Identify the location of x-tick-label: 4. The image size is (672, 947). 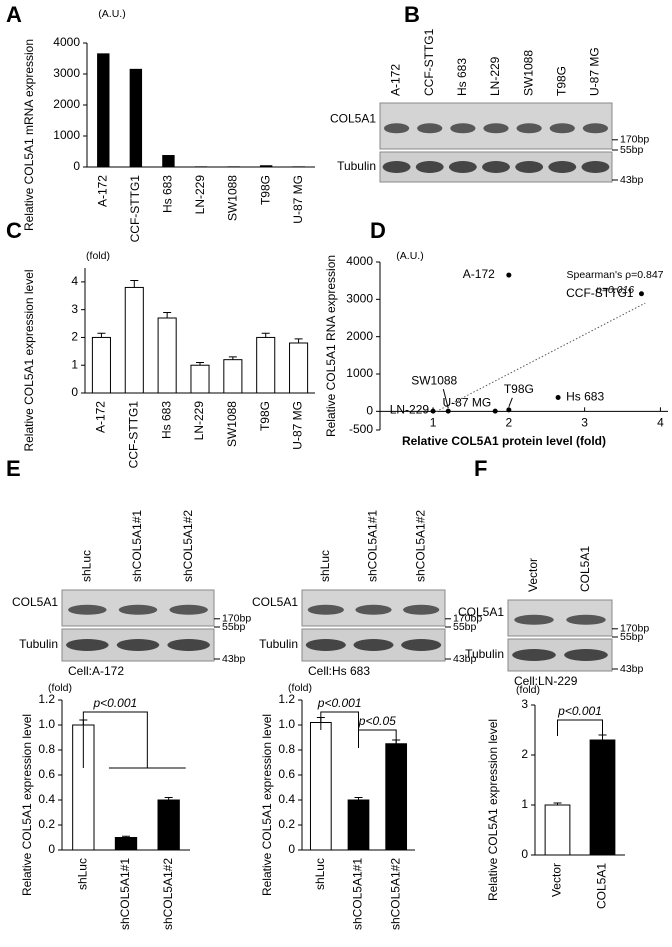
(660, 423).